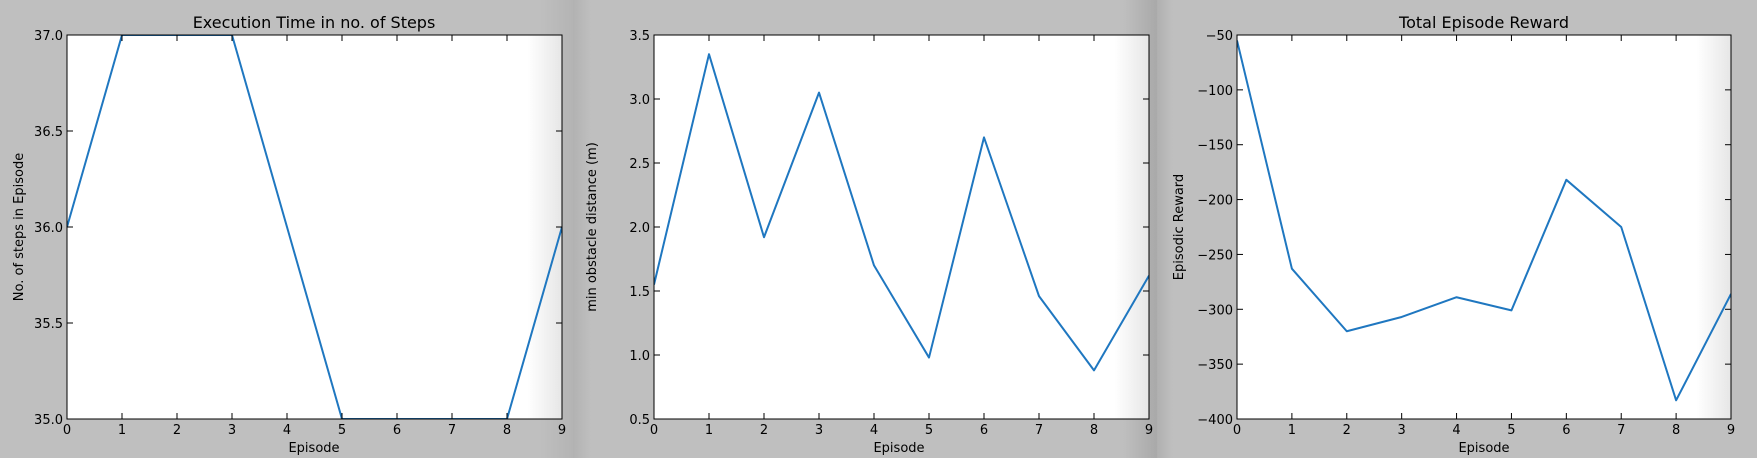  What do you see at coordinates (48, 36) in the screenshot?
I see `y-tick-label: 37.0` at bounding box center [48, 36].